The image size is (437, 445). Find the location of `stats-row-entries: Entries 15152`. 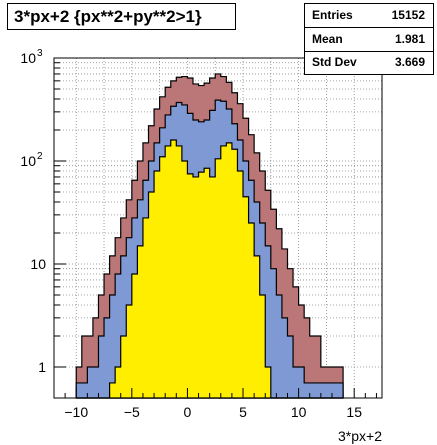

stats-row-entries: Entries 15152 is located at coordinates (369, 15).